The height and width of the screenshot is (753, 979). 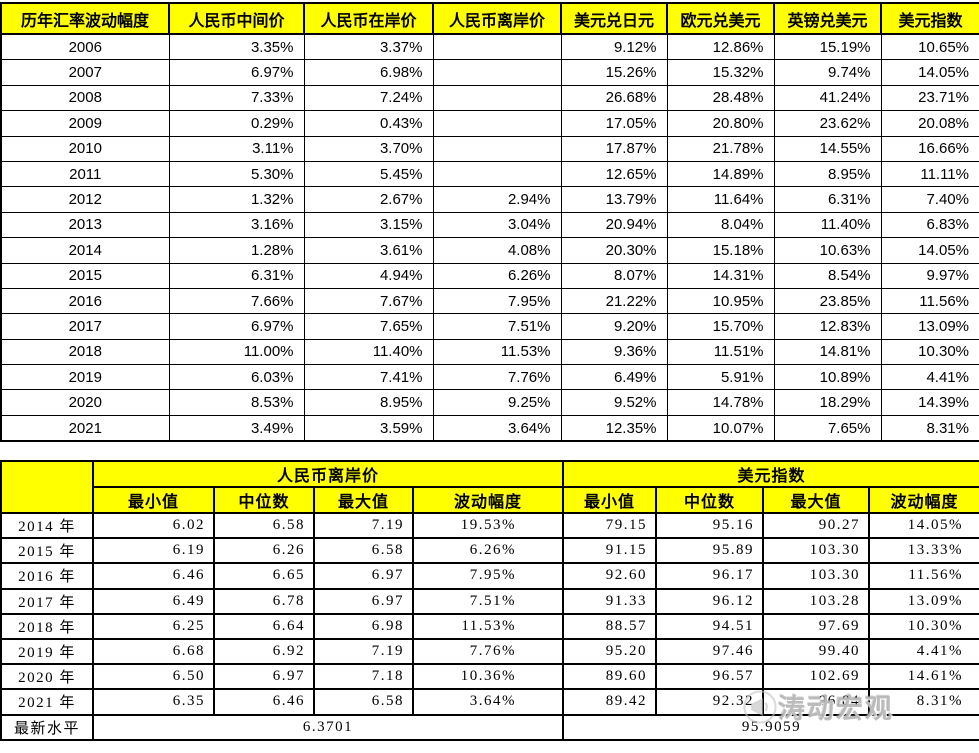 I want to click on value-cell: 11.11%, so click(x=929, y=174).